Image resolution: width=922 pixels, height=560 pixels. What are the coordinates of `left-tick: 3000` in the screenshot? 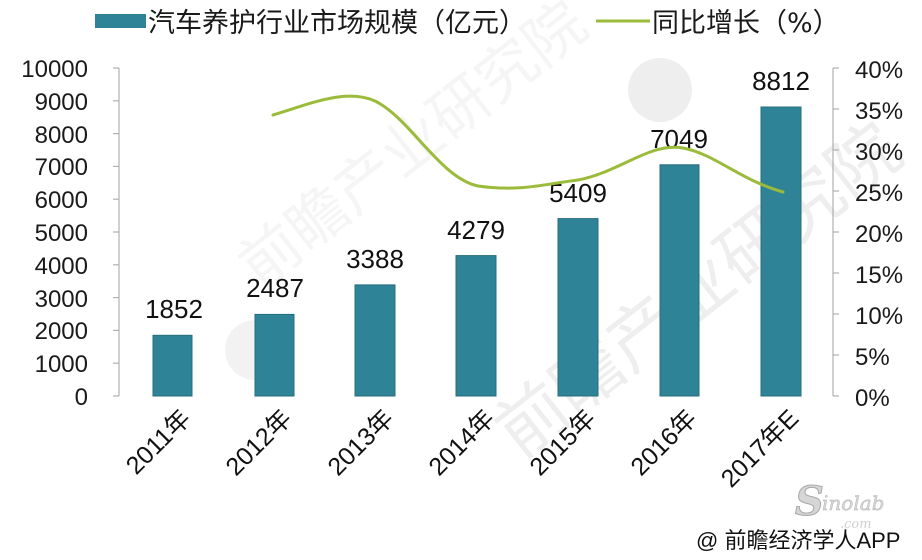 It's located at (61, 299).